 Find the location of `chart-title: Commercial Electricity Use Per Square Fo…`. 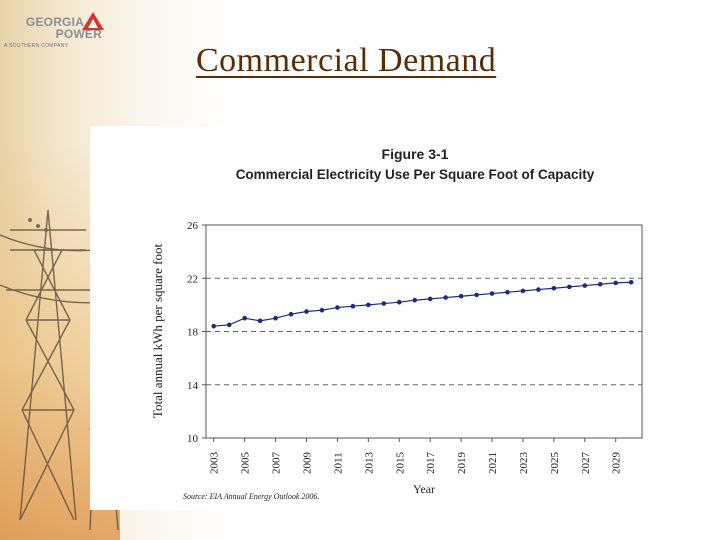

chart-title: Commercial Electricity Use Per Square Fo… is located at coordinates (415, 174).